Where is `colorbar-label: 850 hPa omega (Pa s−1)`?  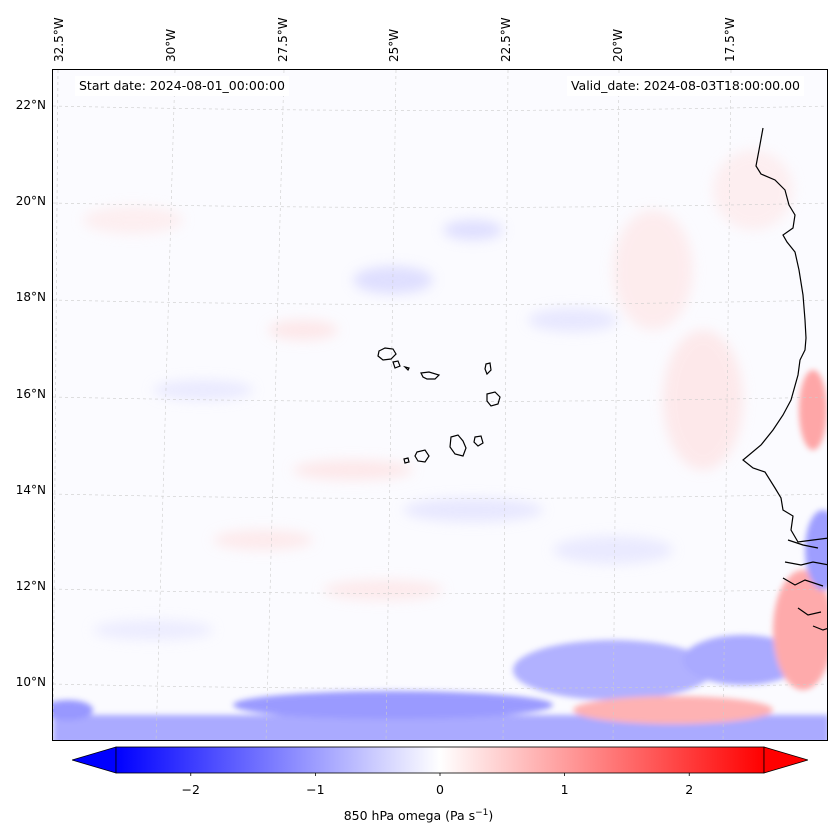
colorbar-label: 850 hPa omega (Pa s−1) is located at coordinates (418, 815).